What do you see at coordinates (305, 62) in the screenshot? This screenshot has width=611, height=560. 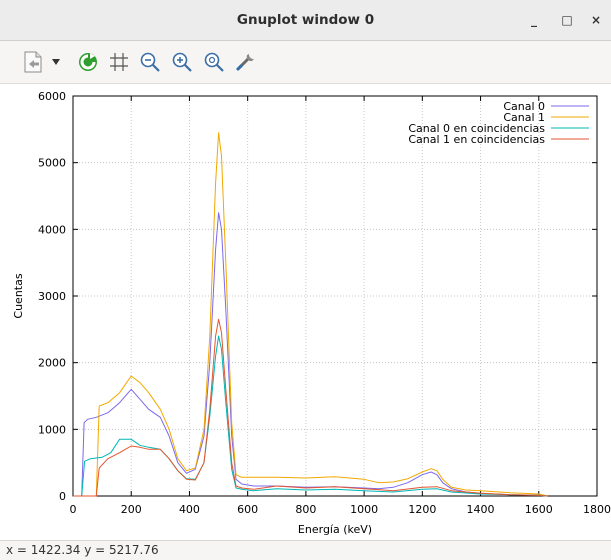 I see `toolbar` at bounding box center [305, 62].